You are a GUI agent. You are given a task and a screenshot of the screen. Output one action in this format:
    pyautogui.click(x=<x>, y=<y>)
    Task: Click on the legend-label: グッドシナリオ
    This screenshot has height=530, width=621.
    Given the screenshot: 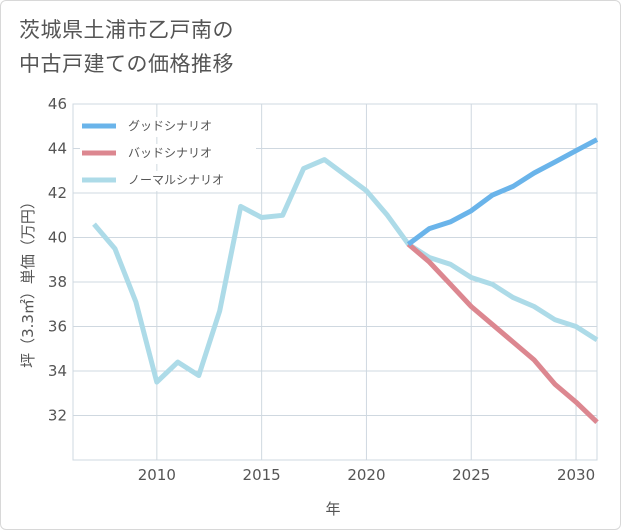 What is the action you would take?
    pyautogui.click(x=170, y=126)
    